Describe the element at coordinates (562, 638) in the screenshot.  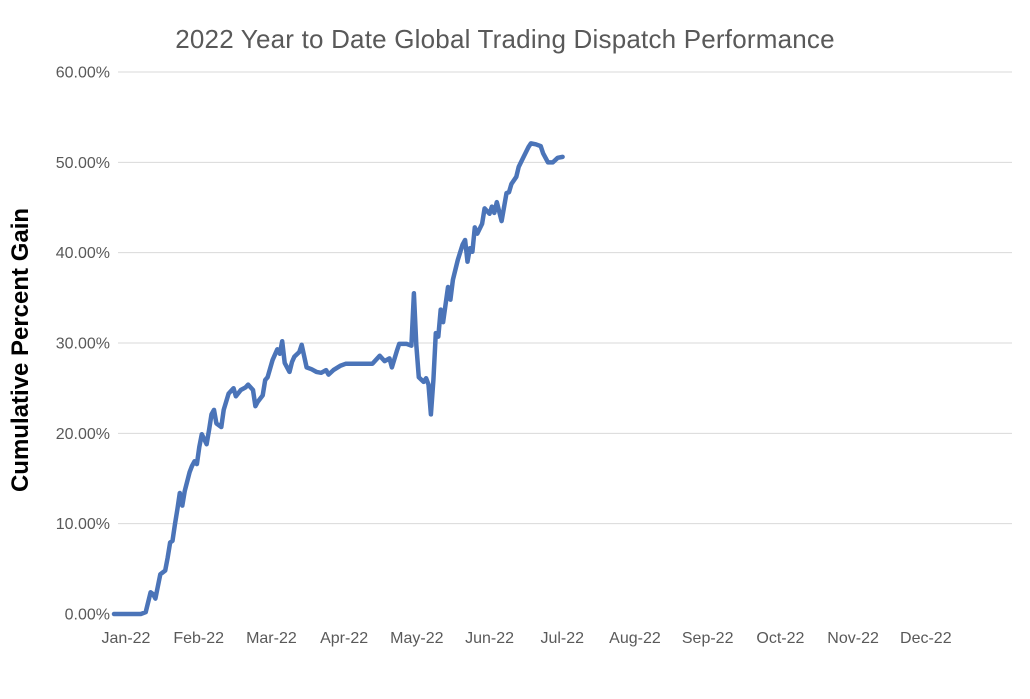
I see `x-tick-label: Jul-22` at that location.